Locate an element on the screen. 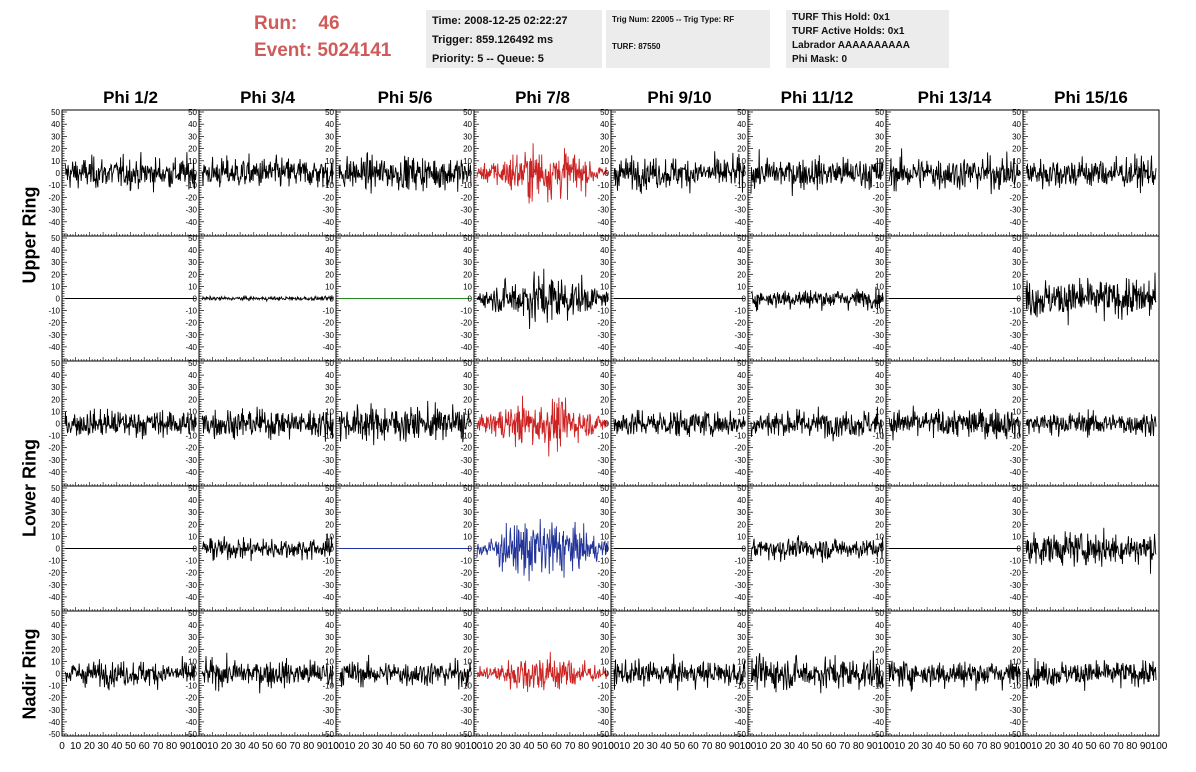  panel-r3-c6 is located at coordinates (954, 548).